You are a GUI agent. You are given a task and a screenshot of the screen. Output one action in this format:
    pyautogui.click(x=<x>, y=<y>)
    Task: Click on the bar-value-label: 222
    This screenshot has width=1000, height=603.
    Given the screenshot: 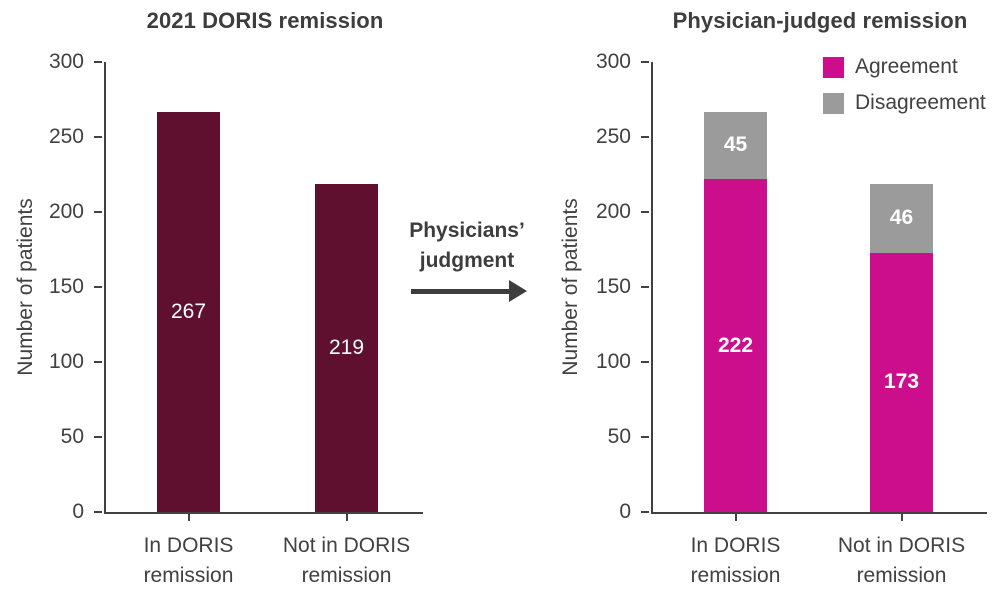 What is the action you would take?
    pyautogui.click(x=735, y=345)
    